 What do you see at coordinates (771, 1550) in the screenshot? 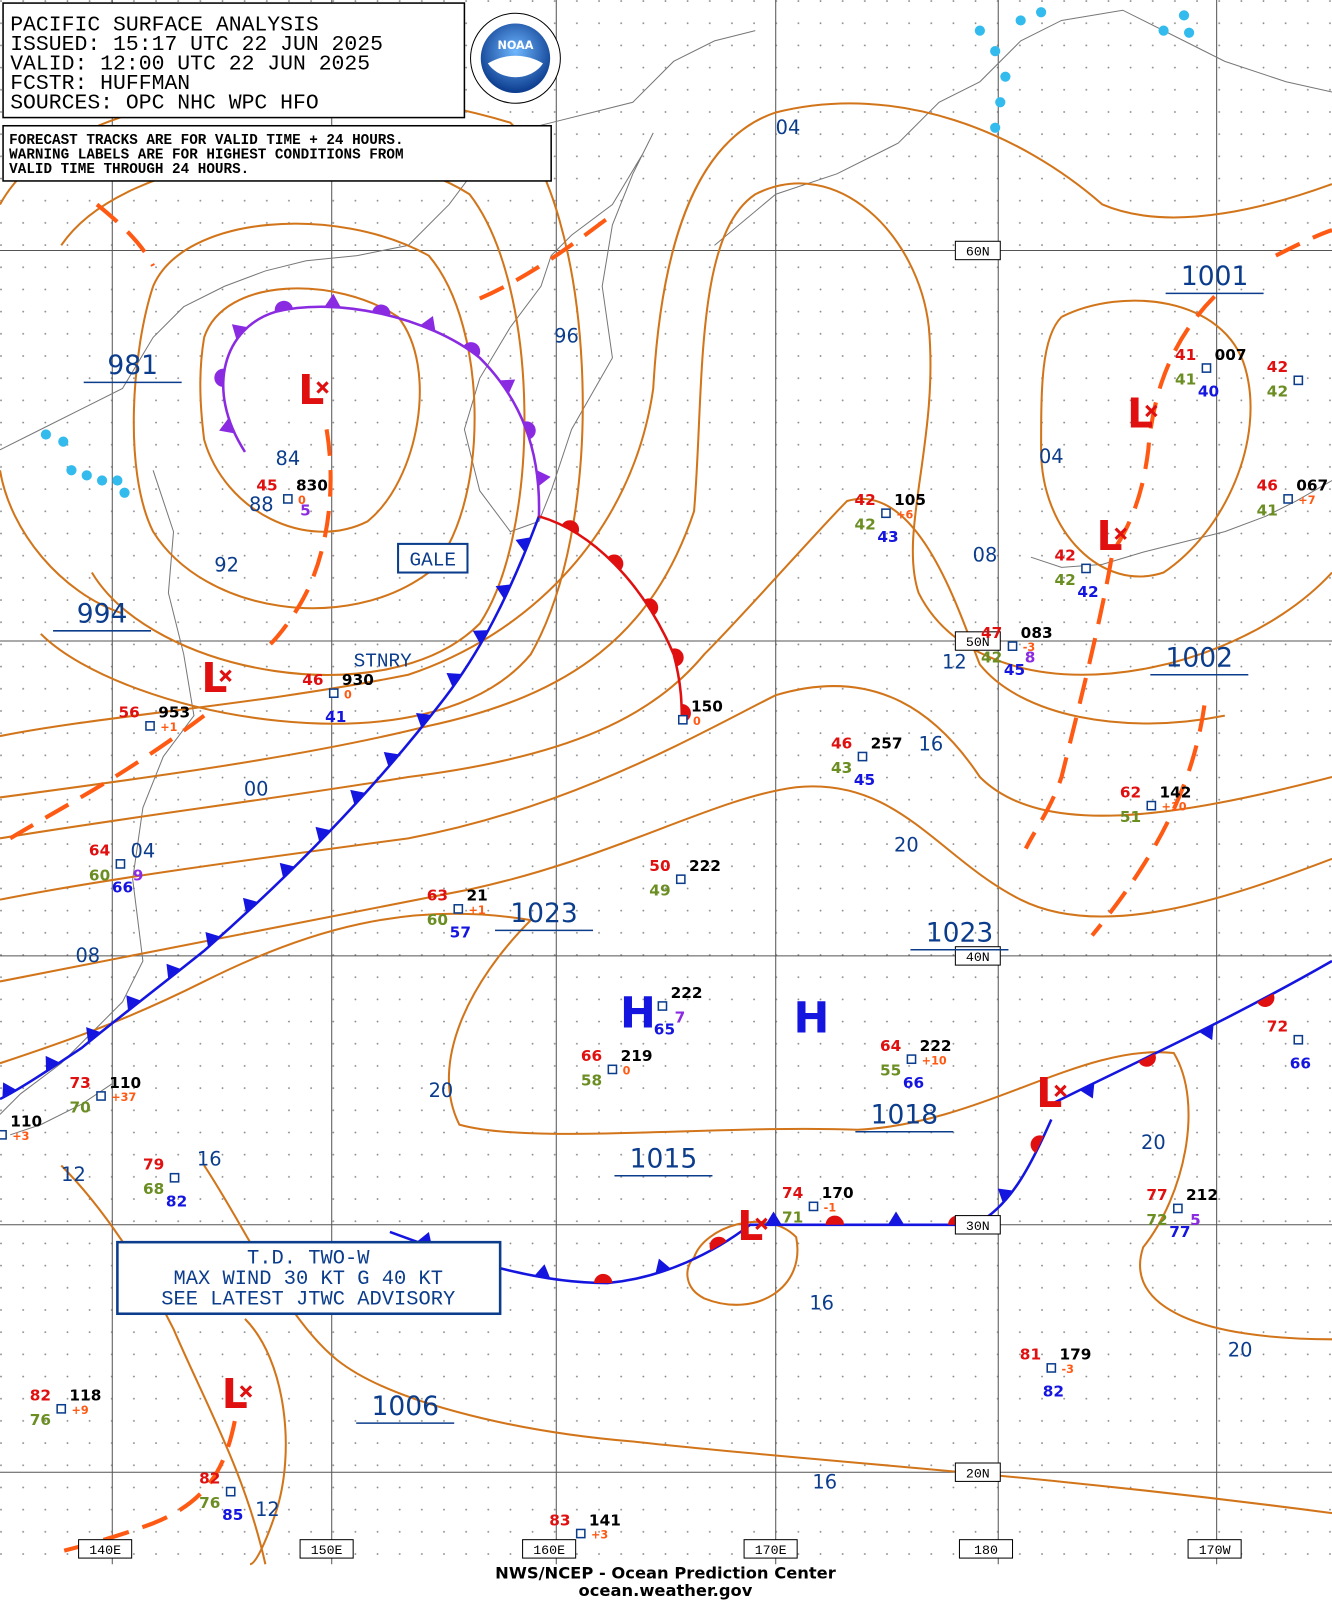
I see `lon-label: 170E` at bounding box center [771, 1550].